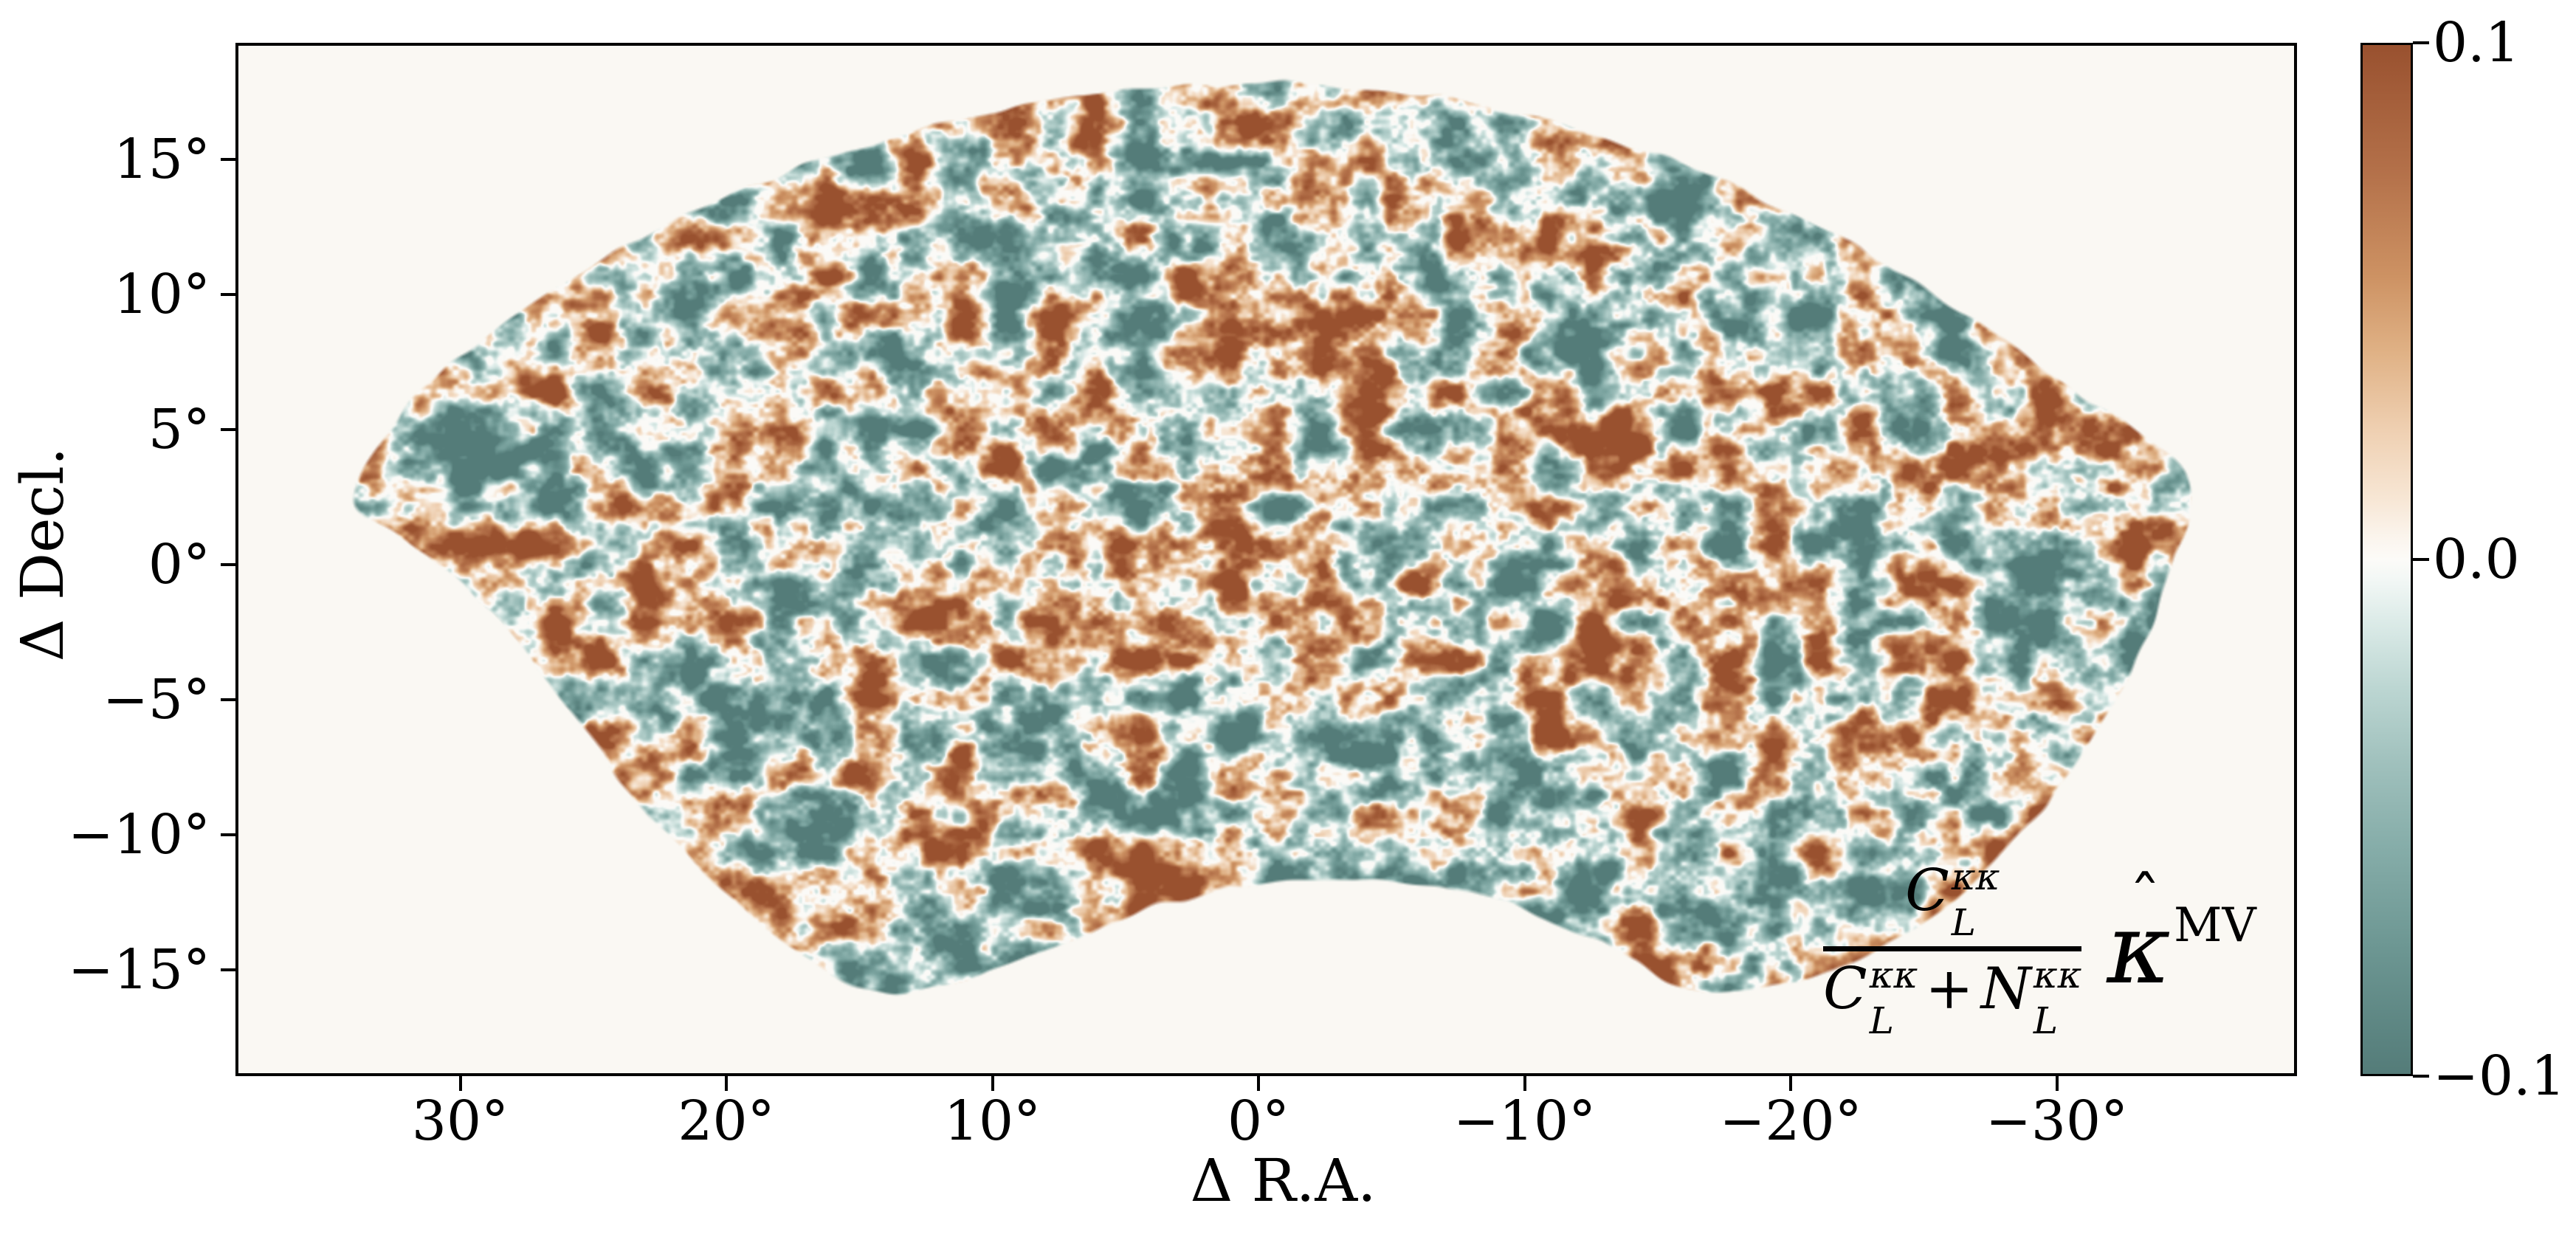 The height and width of the screenshot is (1240, 2576). What do you see at coordinates (2057, 1121) in the screenshot?
I see `x-tick-label: −30°` at bounding box center [2057, 1121].